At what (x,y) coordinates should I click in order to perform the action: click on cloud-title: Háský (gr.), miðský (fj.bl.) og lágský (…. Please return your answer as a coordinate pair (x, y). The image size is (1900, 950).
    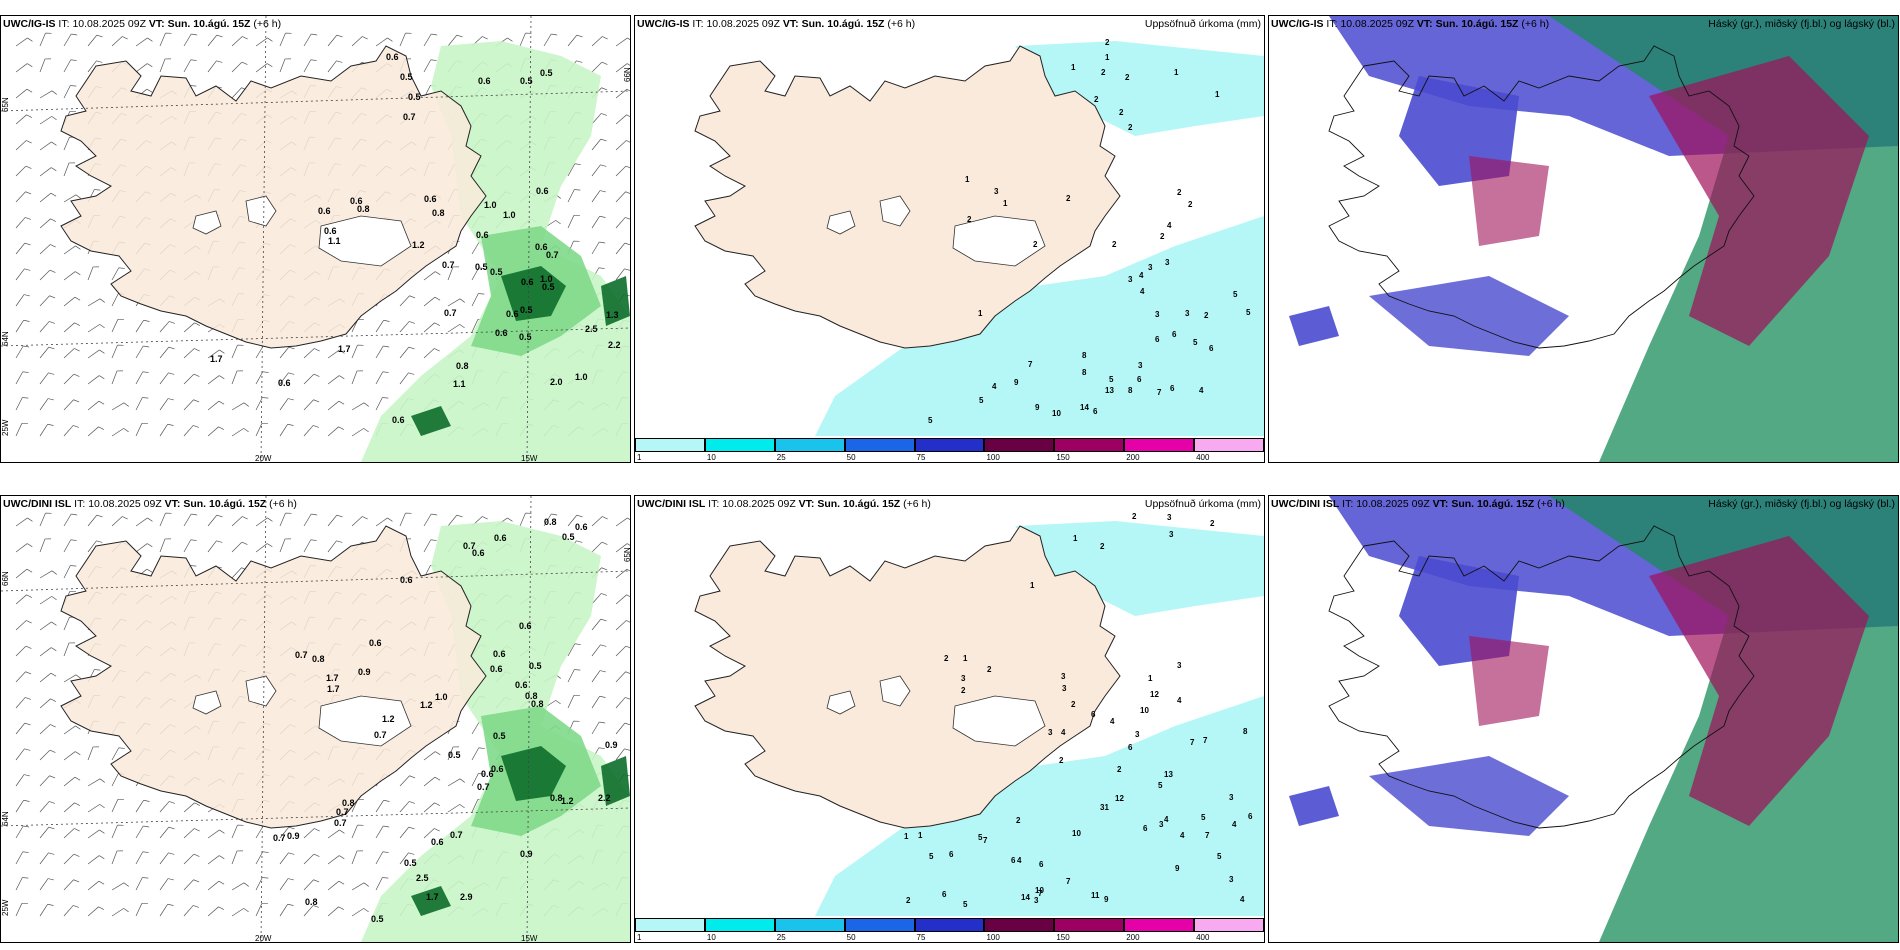
    Looking at the image, I should click on (1801, 24).